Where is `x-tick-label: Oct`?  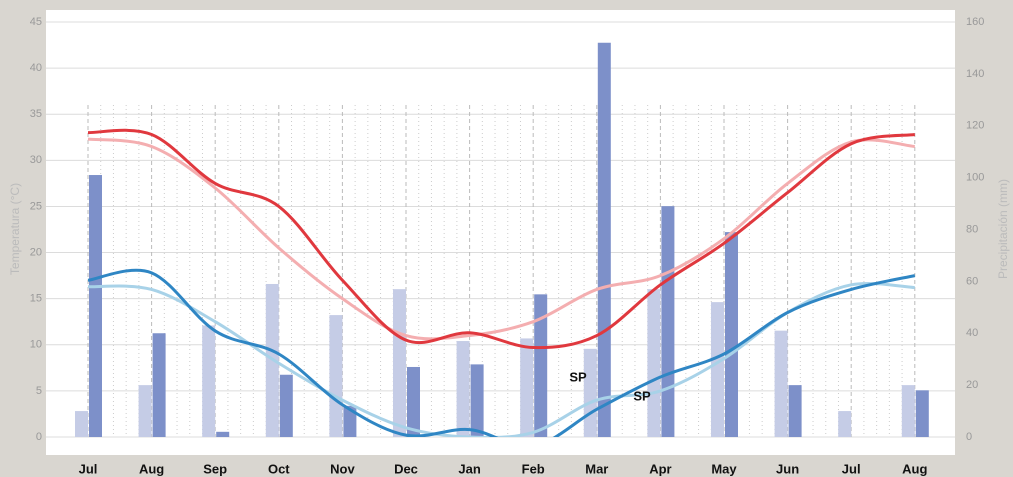 x-tick-label: Oct is located at coordinates (279, 468).